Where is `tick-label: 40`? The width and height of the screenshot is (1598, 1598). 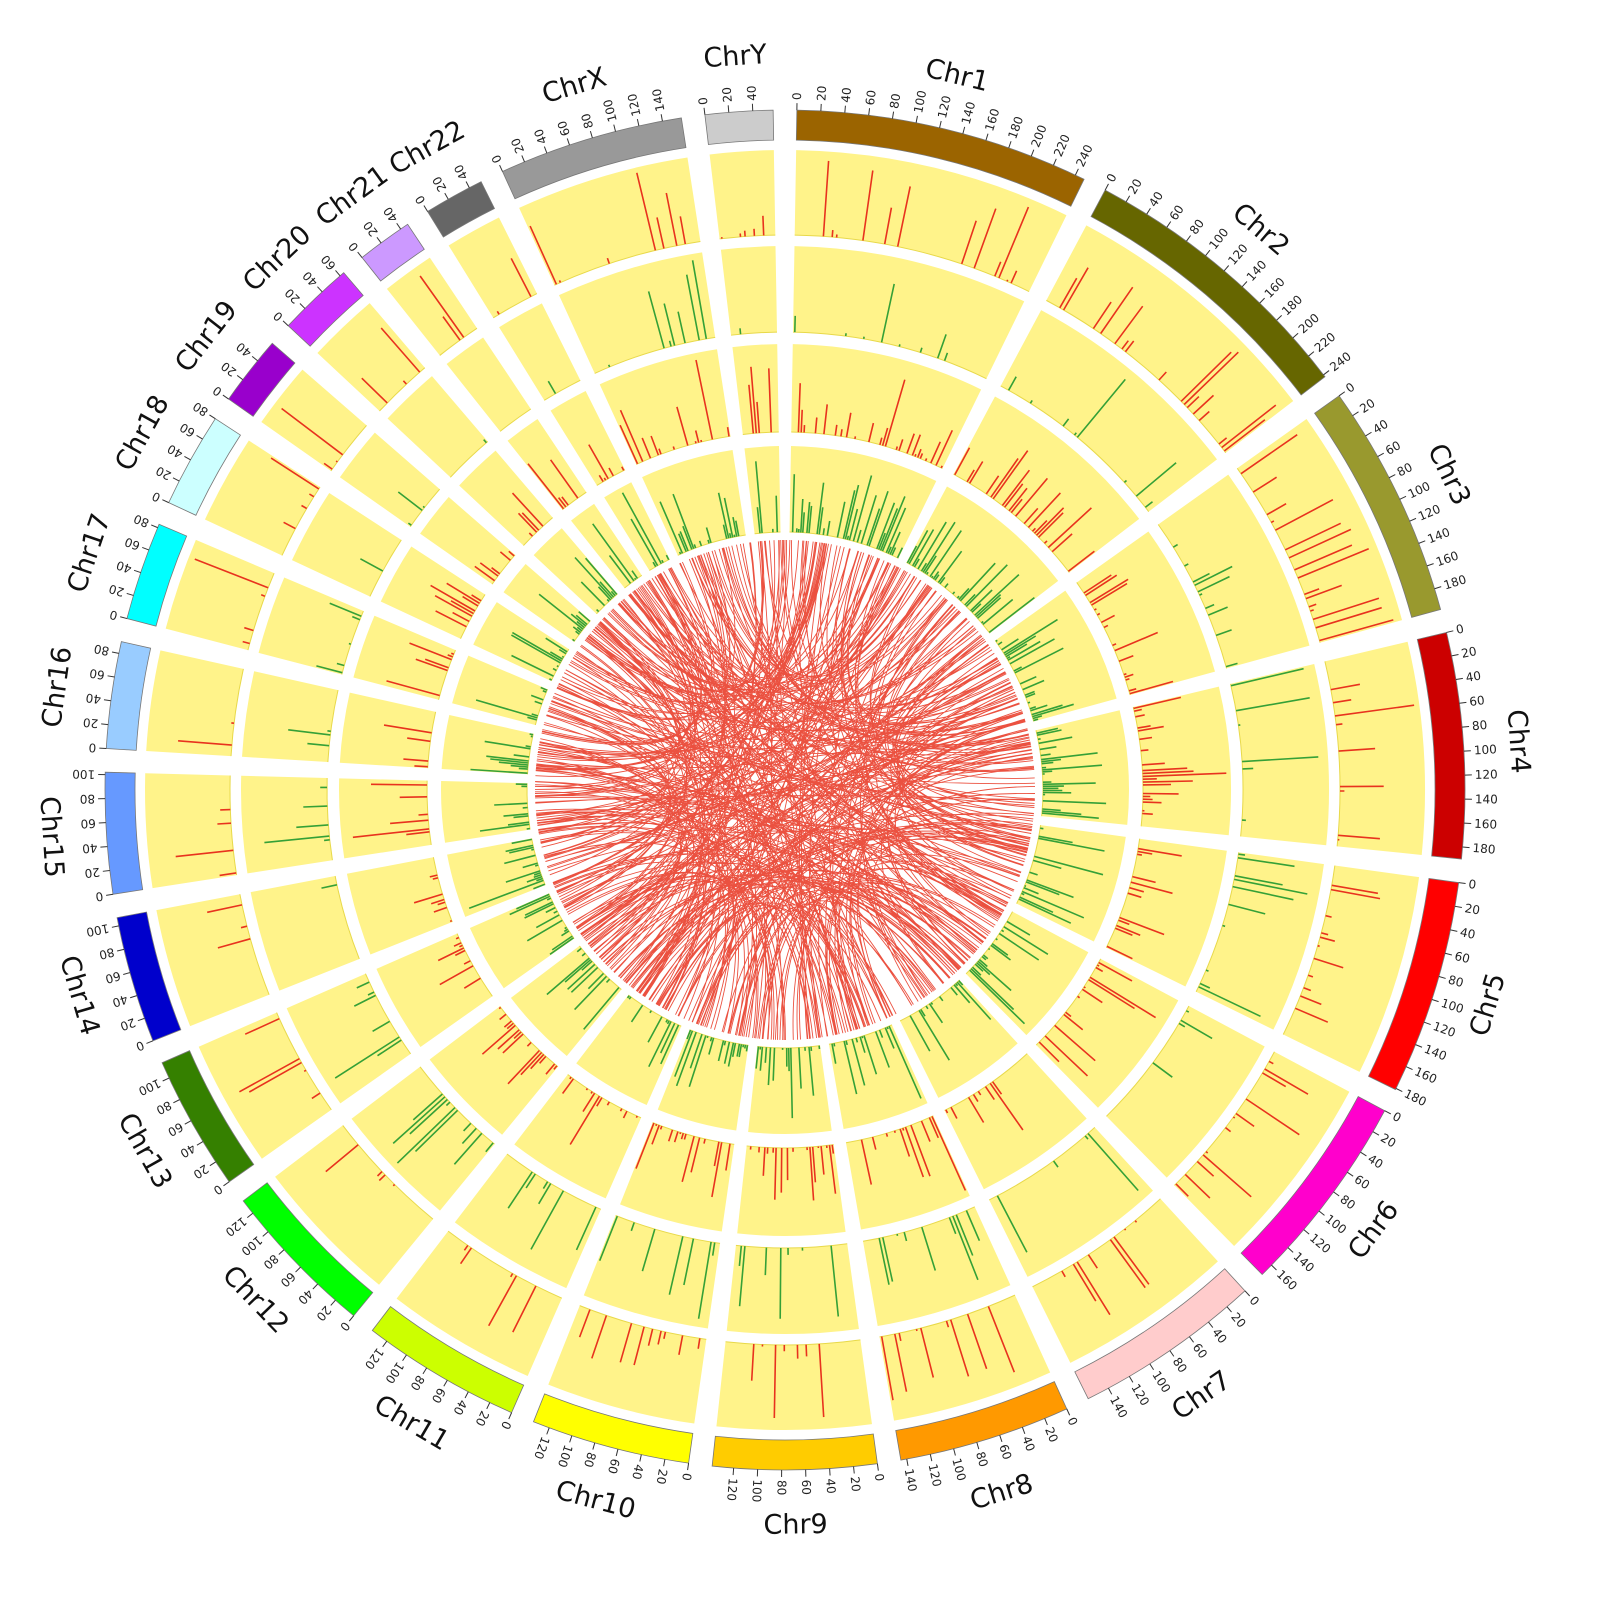 tick-label: 40 is located at coordinates (310, 279).